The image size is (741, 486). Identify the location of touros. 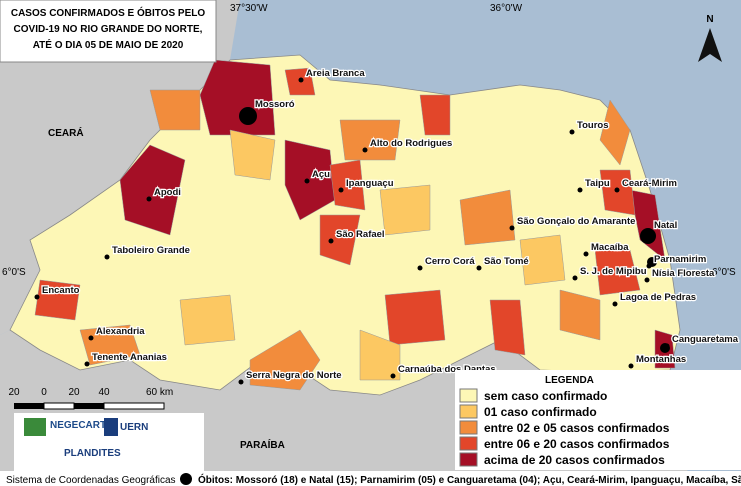
(615, 132).